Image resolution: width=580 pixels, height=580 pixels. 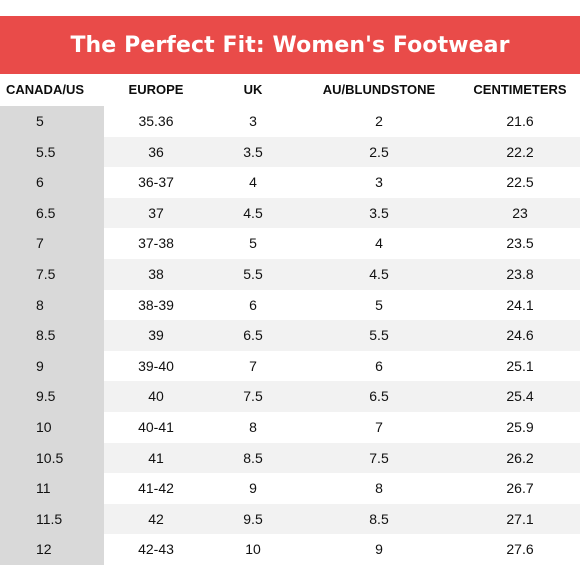 What do you see at coordinates (520, 182) in the screenshot?
I see `cell-centimeters: 22.5` at bounding box center [520, 182].